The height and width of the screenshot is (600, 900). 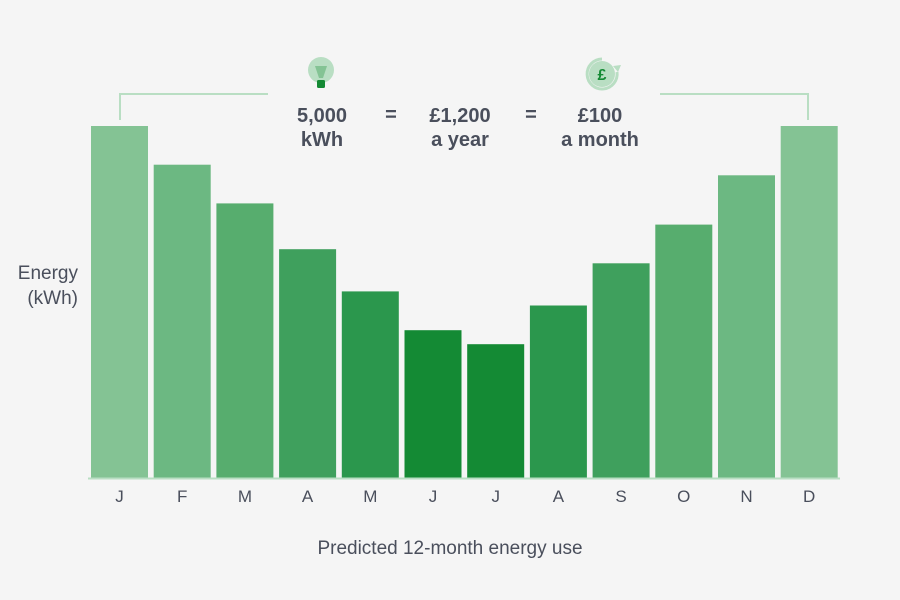 I want to click on y-axis-label: Energy (kWh), so click(x=43, y=286).